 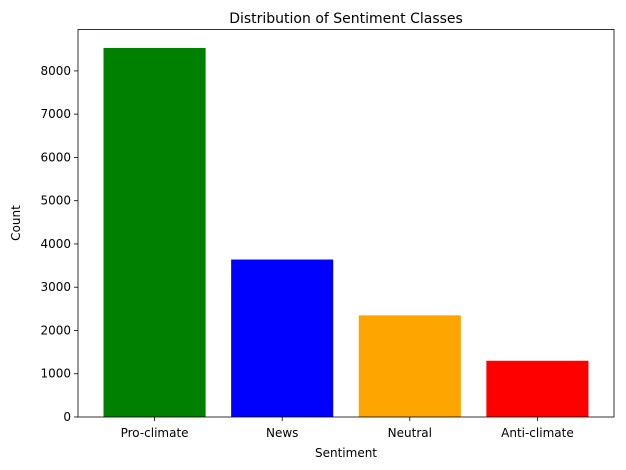 I want to click on bar-neutral, so click(x=409, y=366).